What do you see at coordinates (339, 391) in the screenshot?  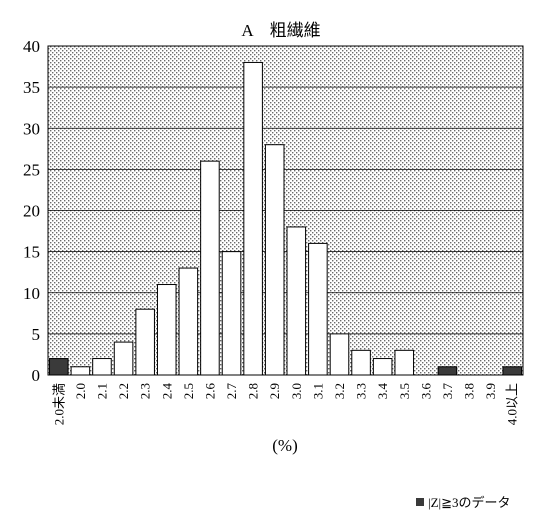 I see `x-tick-label: 3.2` at bounding box center [339, 391].